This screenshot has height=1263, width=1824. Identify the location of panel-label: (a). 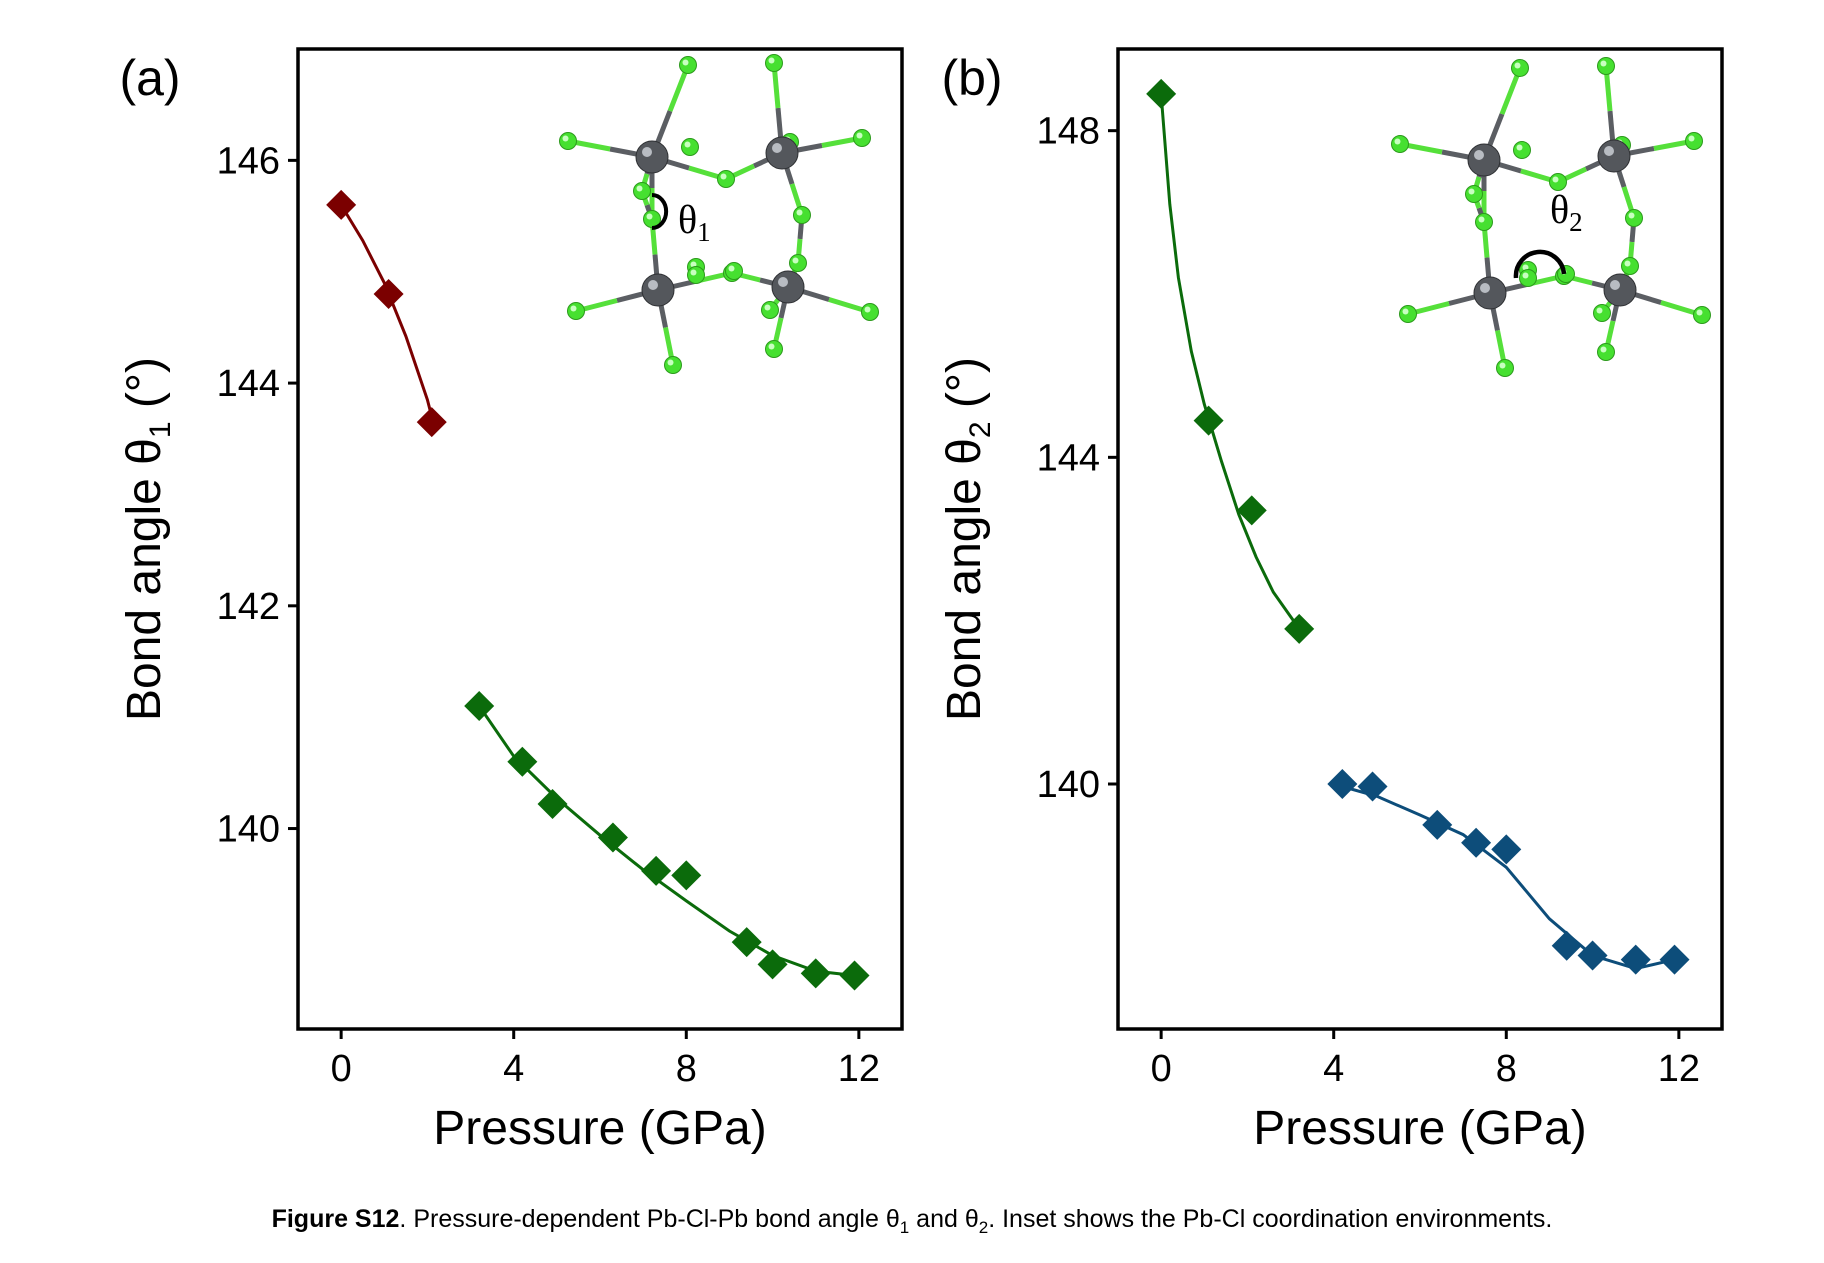
(149, 78).